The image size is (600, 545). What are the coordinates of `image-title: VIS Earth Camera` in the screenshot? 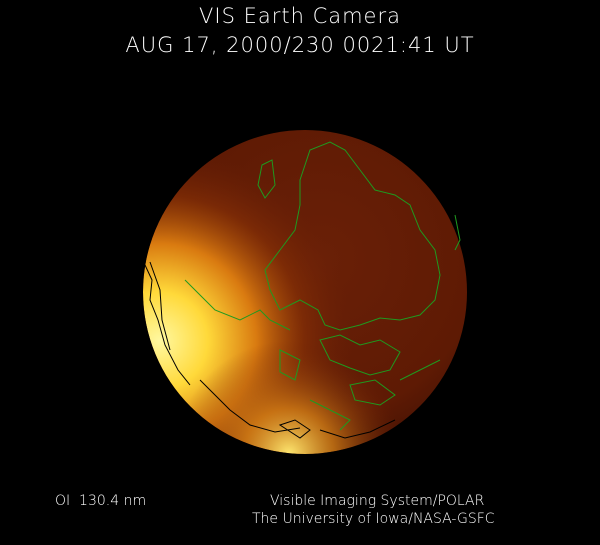 It's located at (300, 16).